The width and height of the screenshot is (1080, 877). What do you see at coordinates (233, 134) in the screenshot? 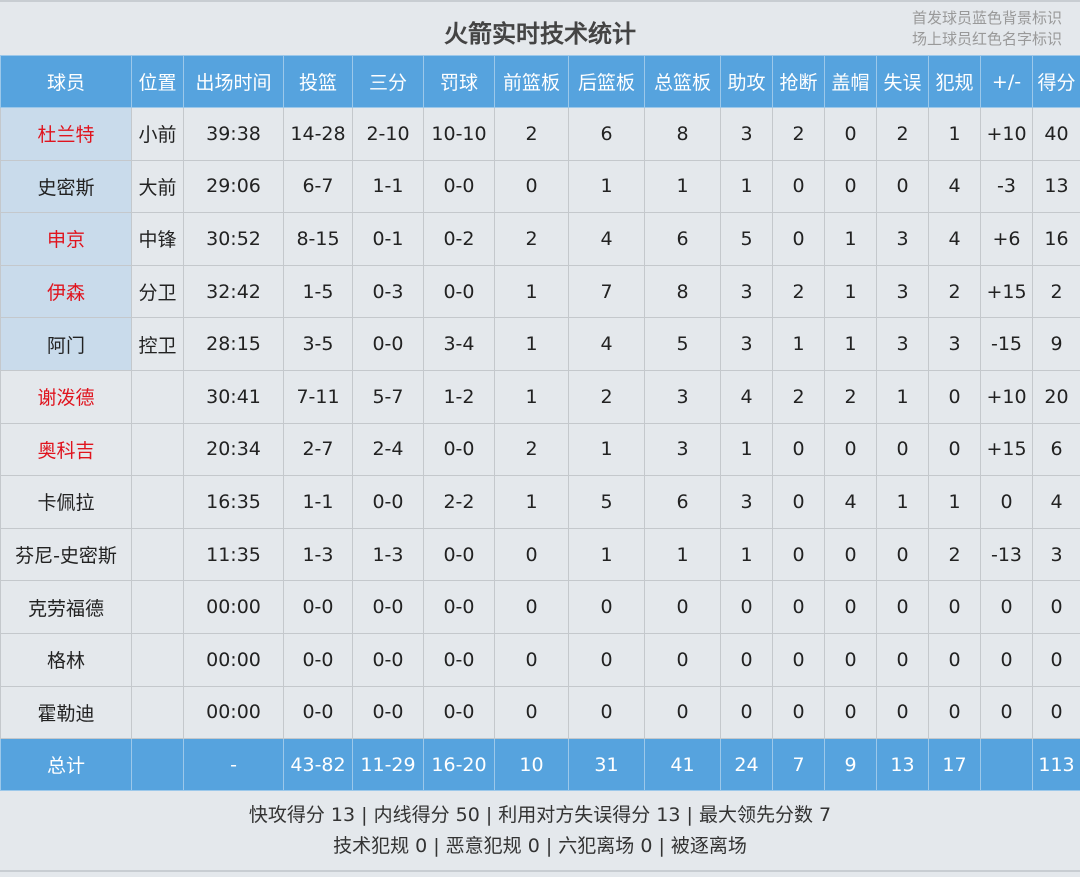
I see `stat-cell: 39:38` at bounding box center [233, 134].